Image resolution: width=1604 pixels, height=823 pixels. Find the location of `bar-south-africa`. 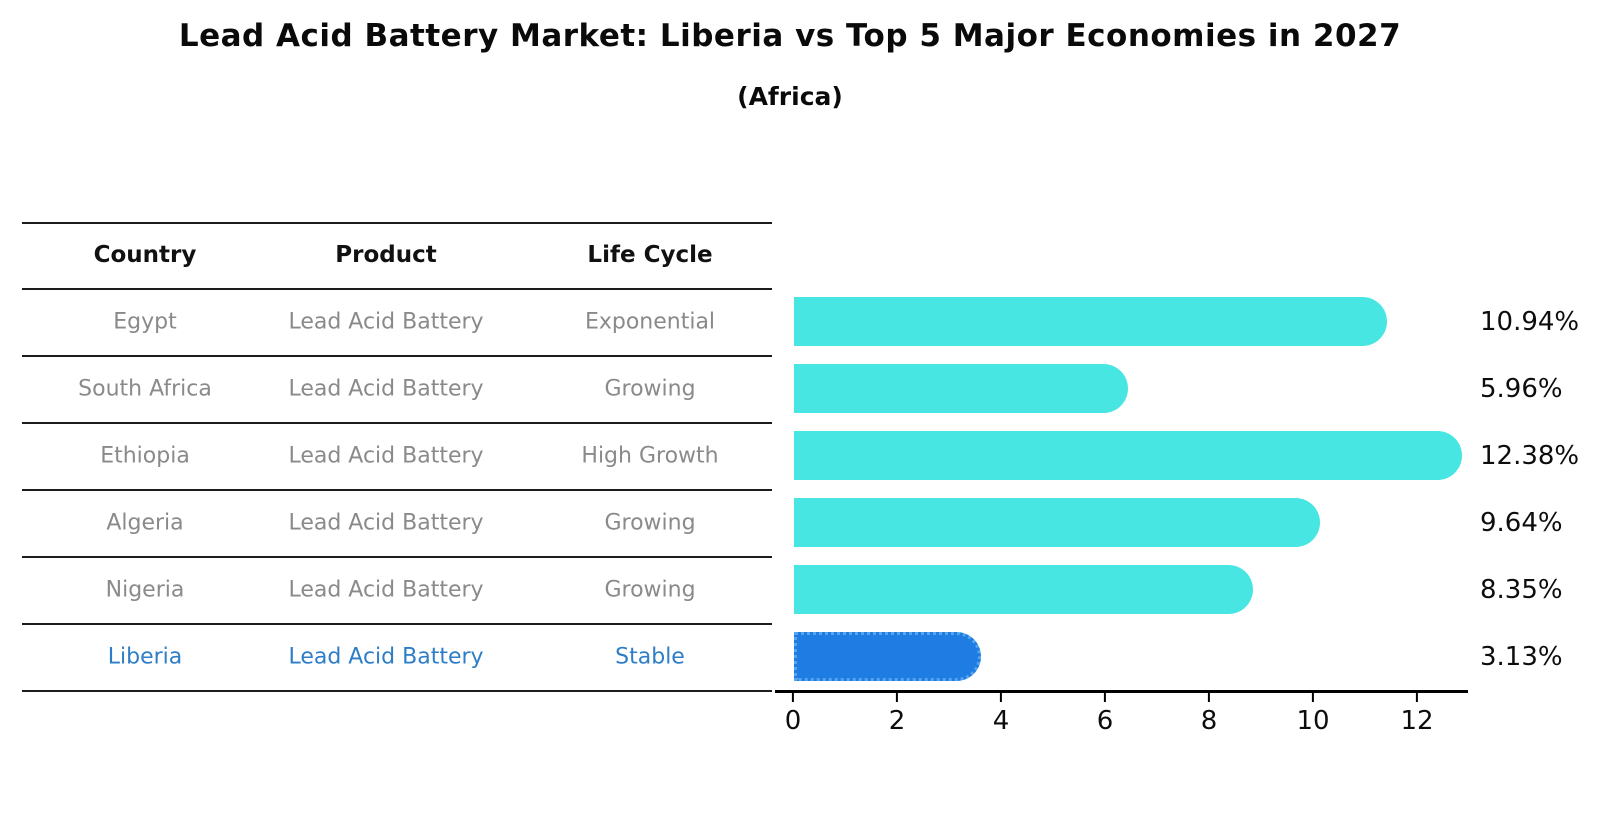

bar-south-africa is located at coordinates (961, 388).